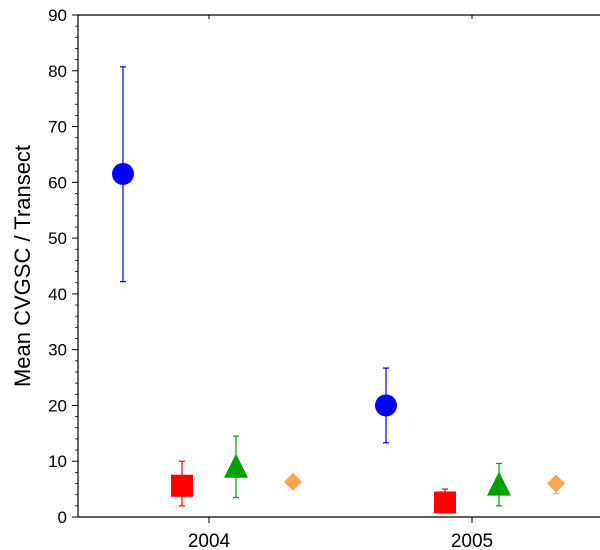  I want to click on x-tick-label: 2005, so click(472, 540).